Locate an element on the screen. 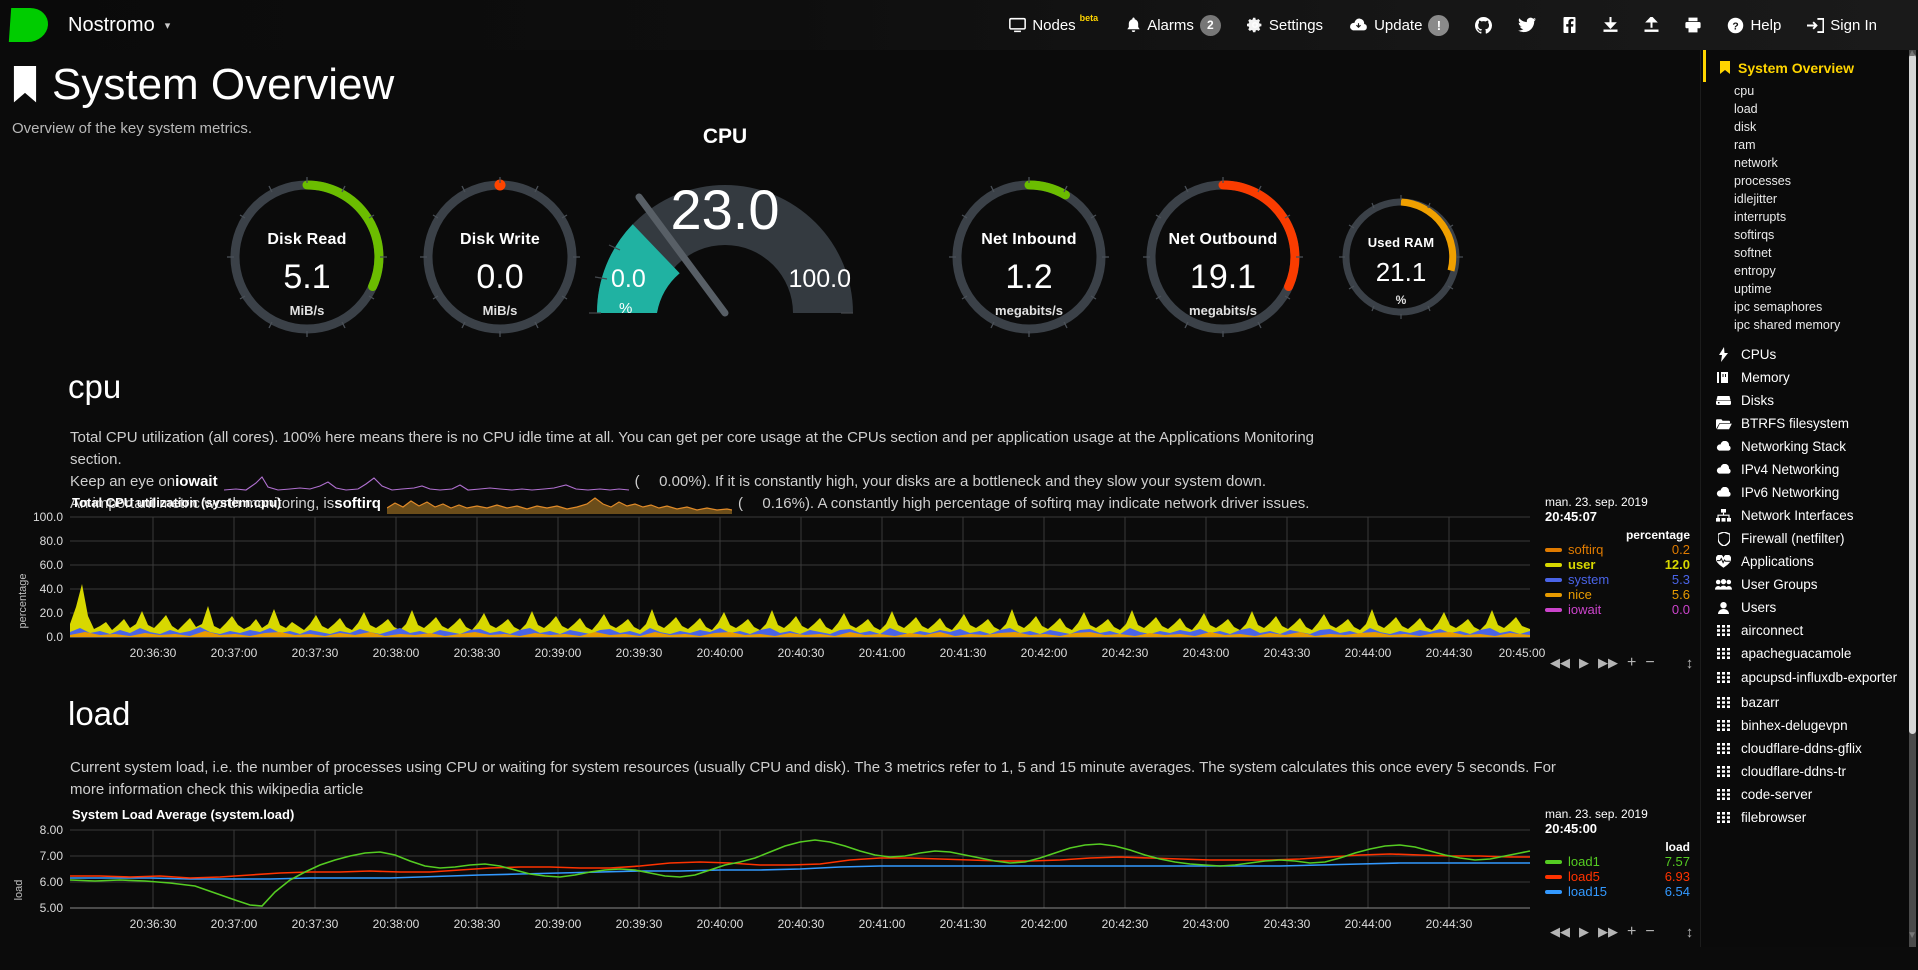  nav-twitter is located at coordinates (1527, 25).